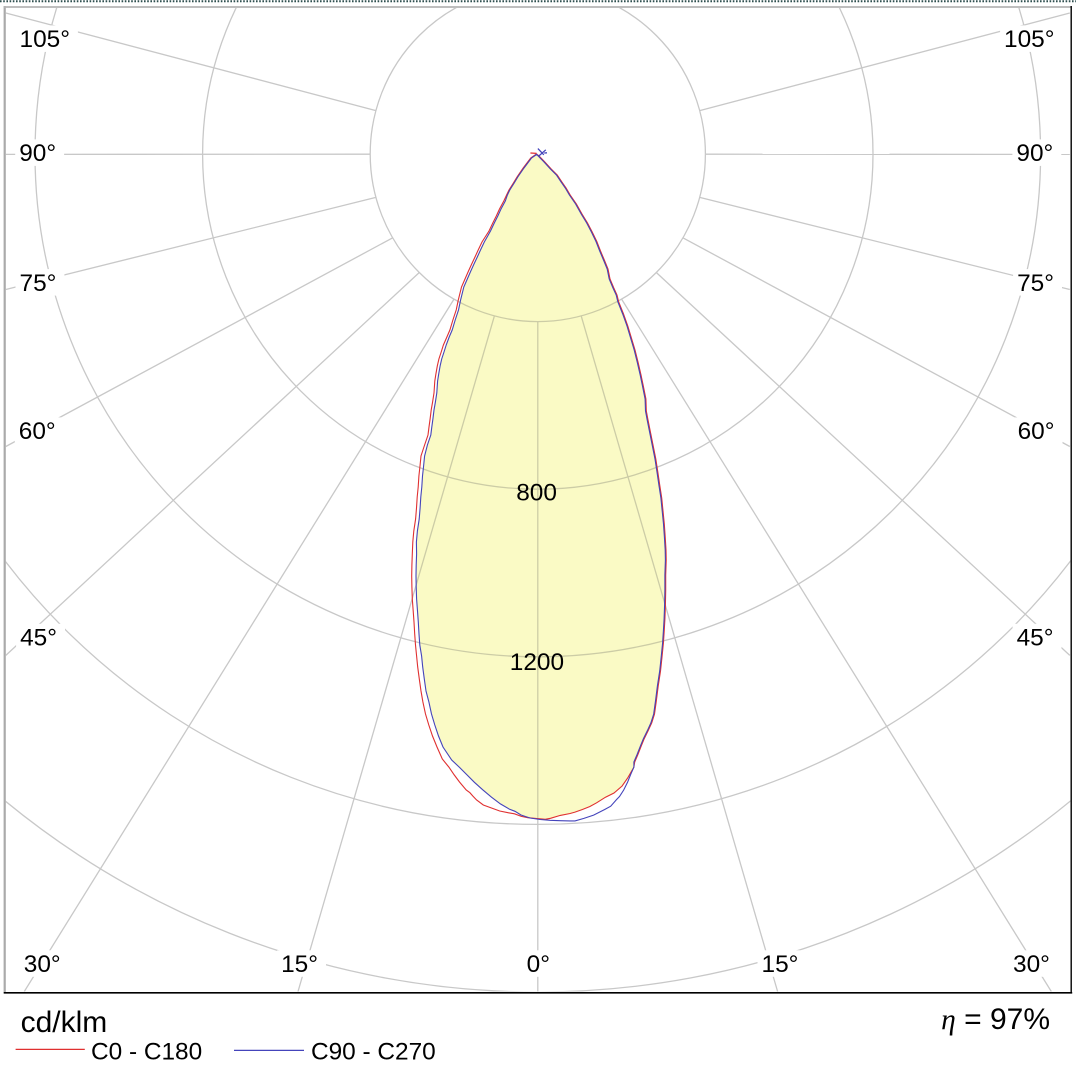 The image size is (1076, 1081). I want to click on svg-text: η = 97%, so click(995, 1019).